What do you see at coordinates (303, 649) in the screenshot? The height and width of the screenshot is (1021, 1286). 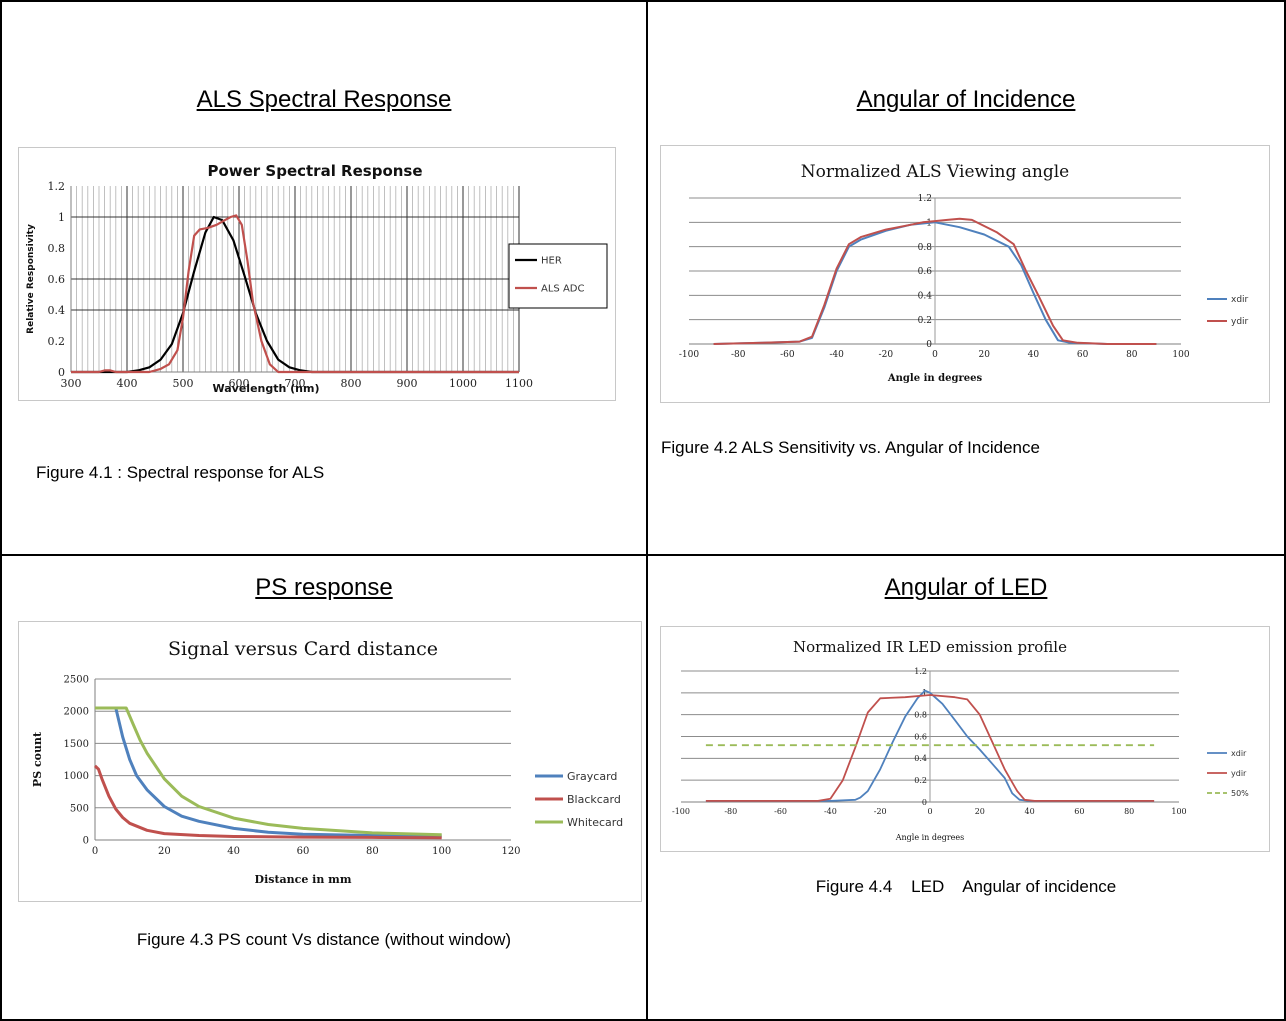 I see `chart3-title: Signal versus Card distance` at bounding box center [303, 649].